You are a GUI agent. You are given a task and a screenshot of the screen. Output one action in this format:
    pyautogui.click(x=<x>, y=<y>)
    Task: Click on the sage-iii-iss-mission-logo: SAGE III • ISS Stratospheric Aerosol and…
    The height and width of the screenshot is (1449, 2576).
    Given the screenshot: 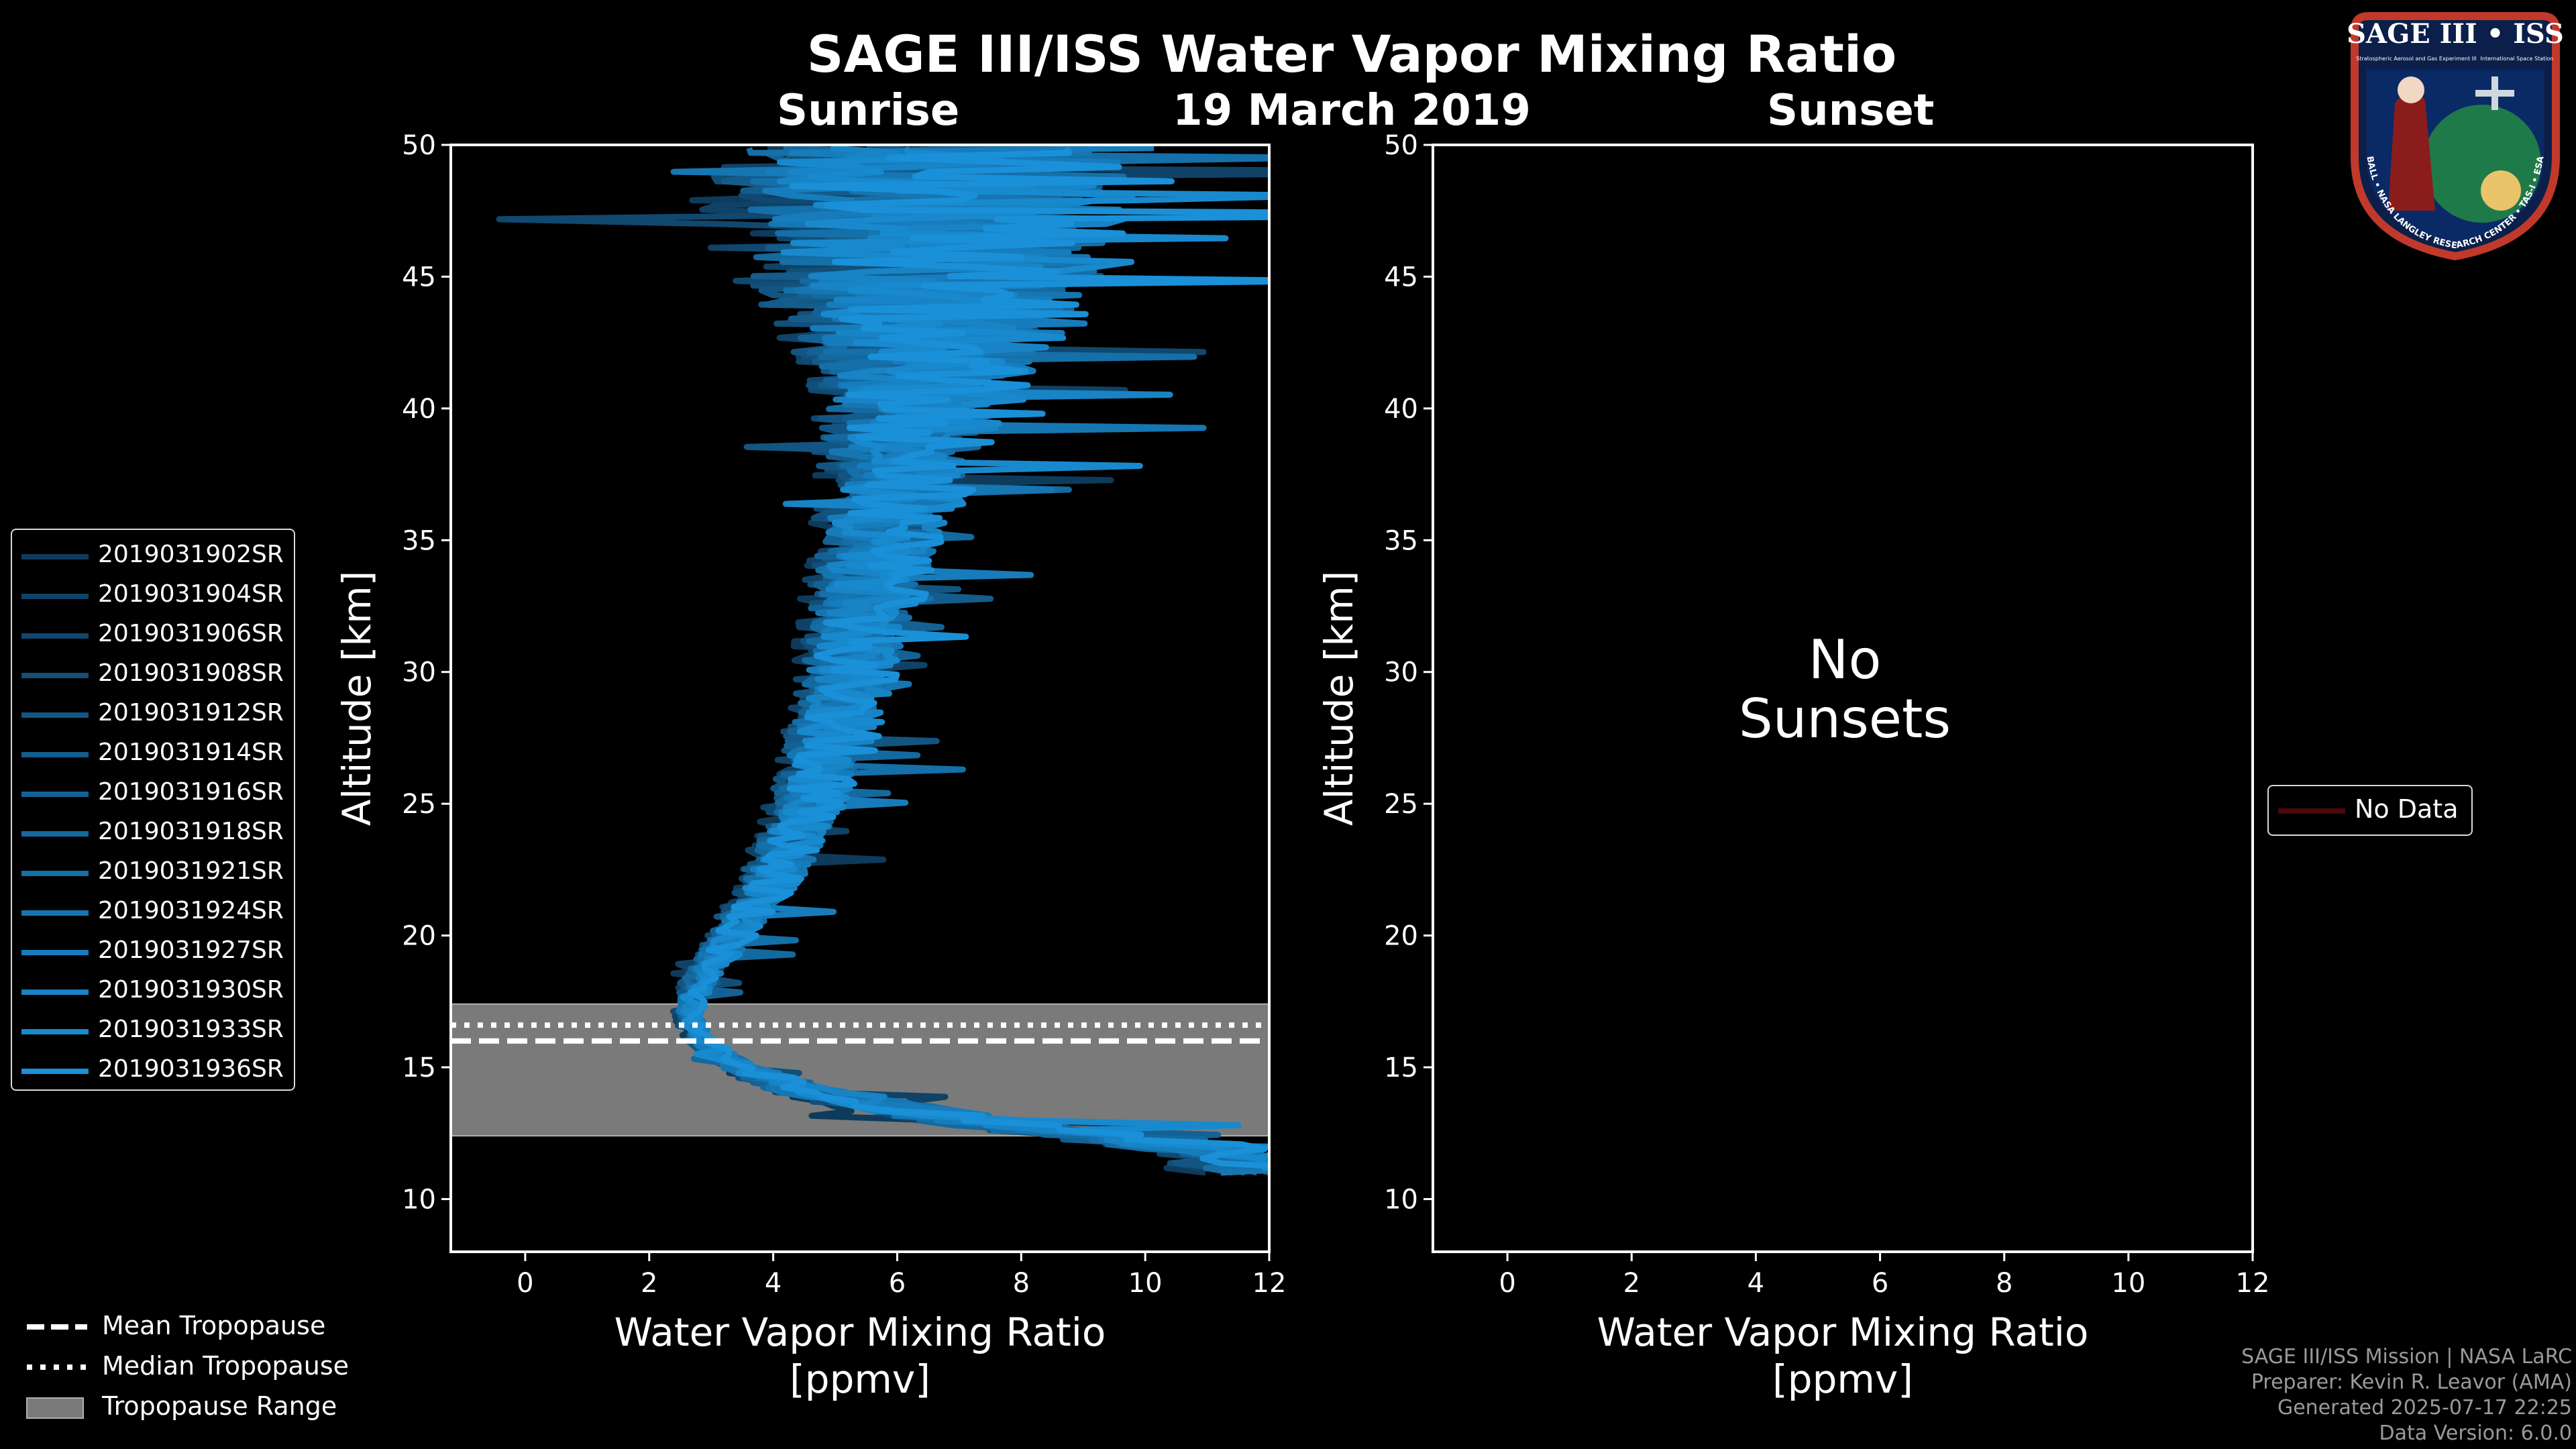 What is the action you would take?
    pyautogui.click(x=2455, y=136)
    